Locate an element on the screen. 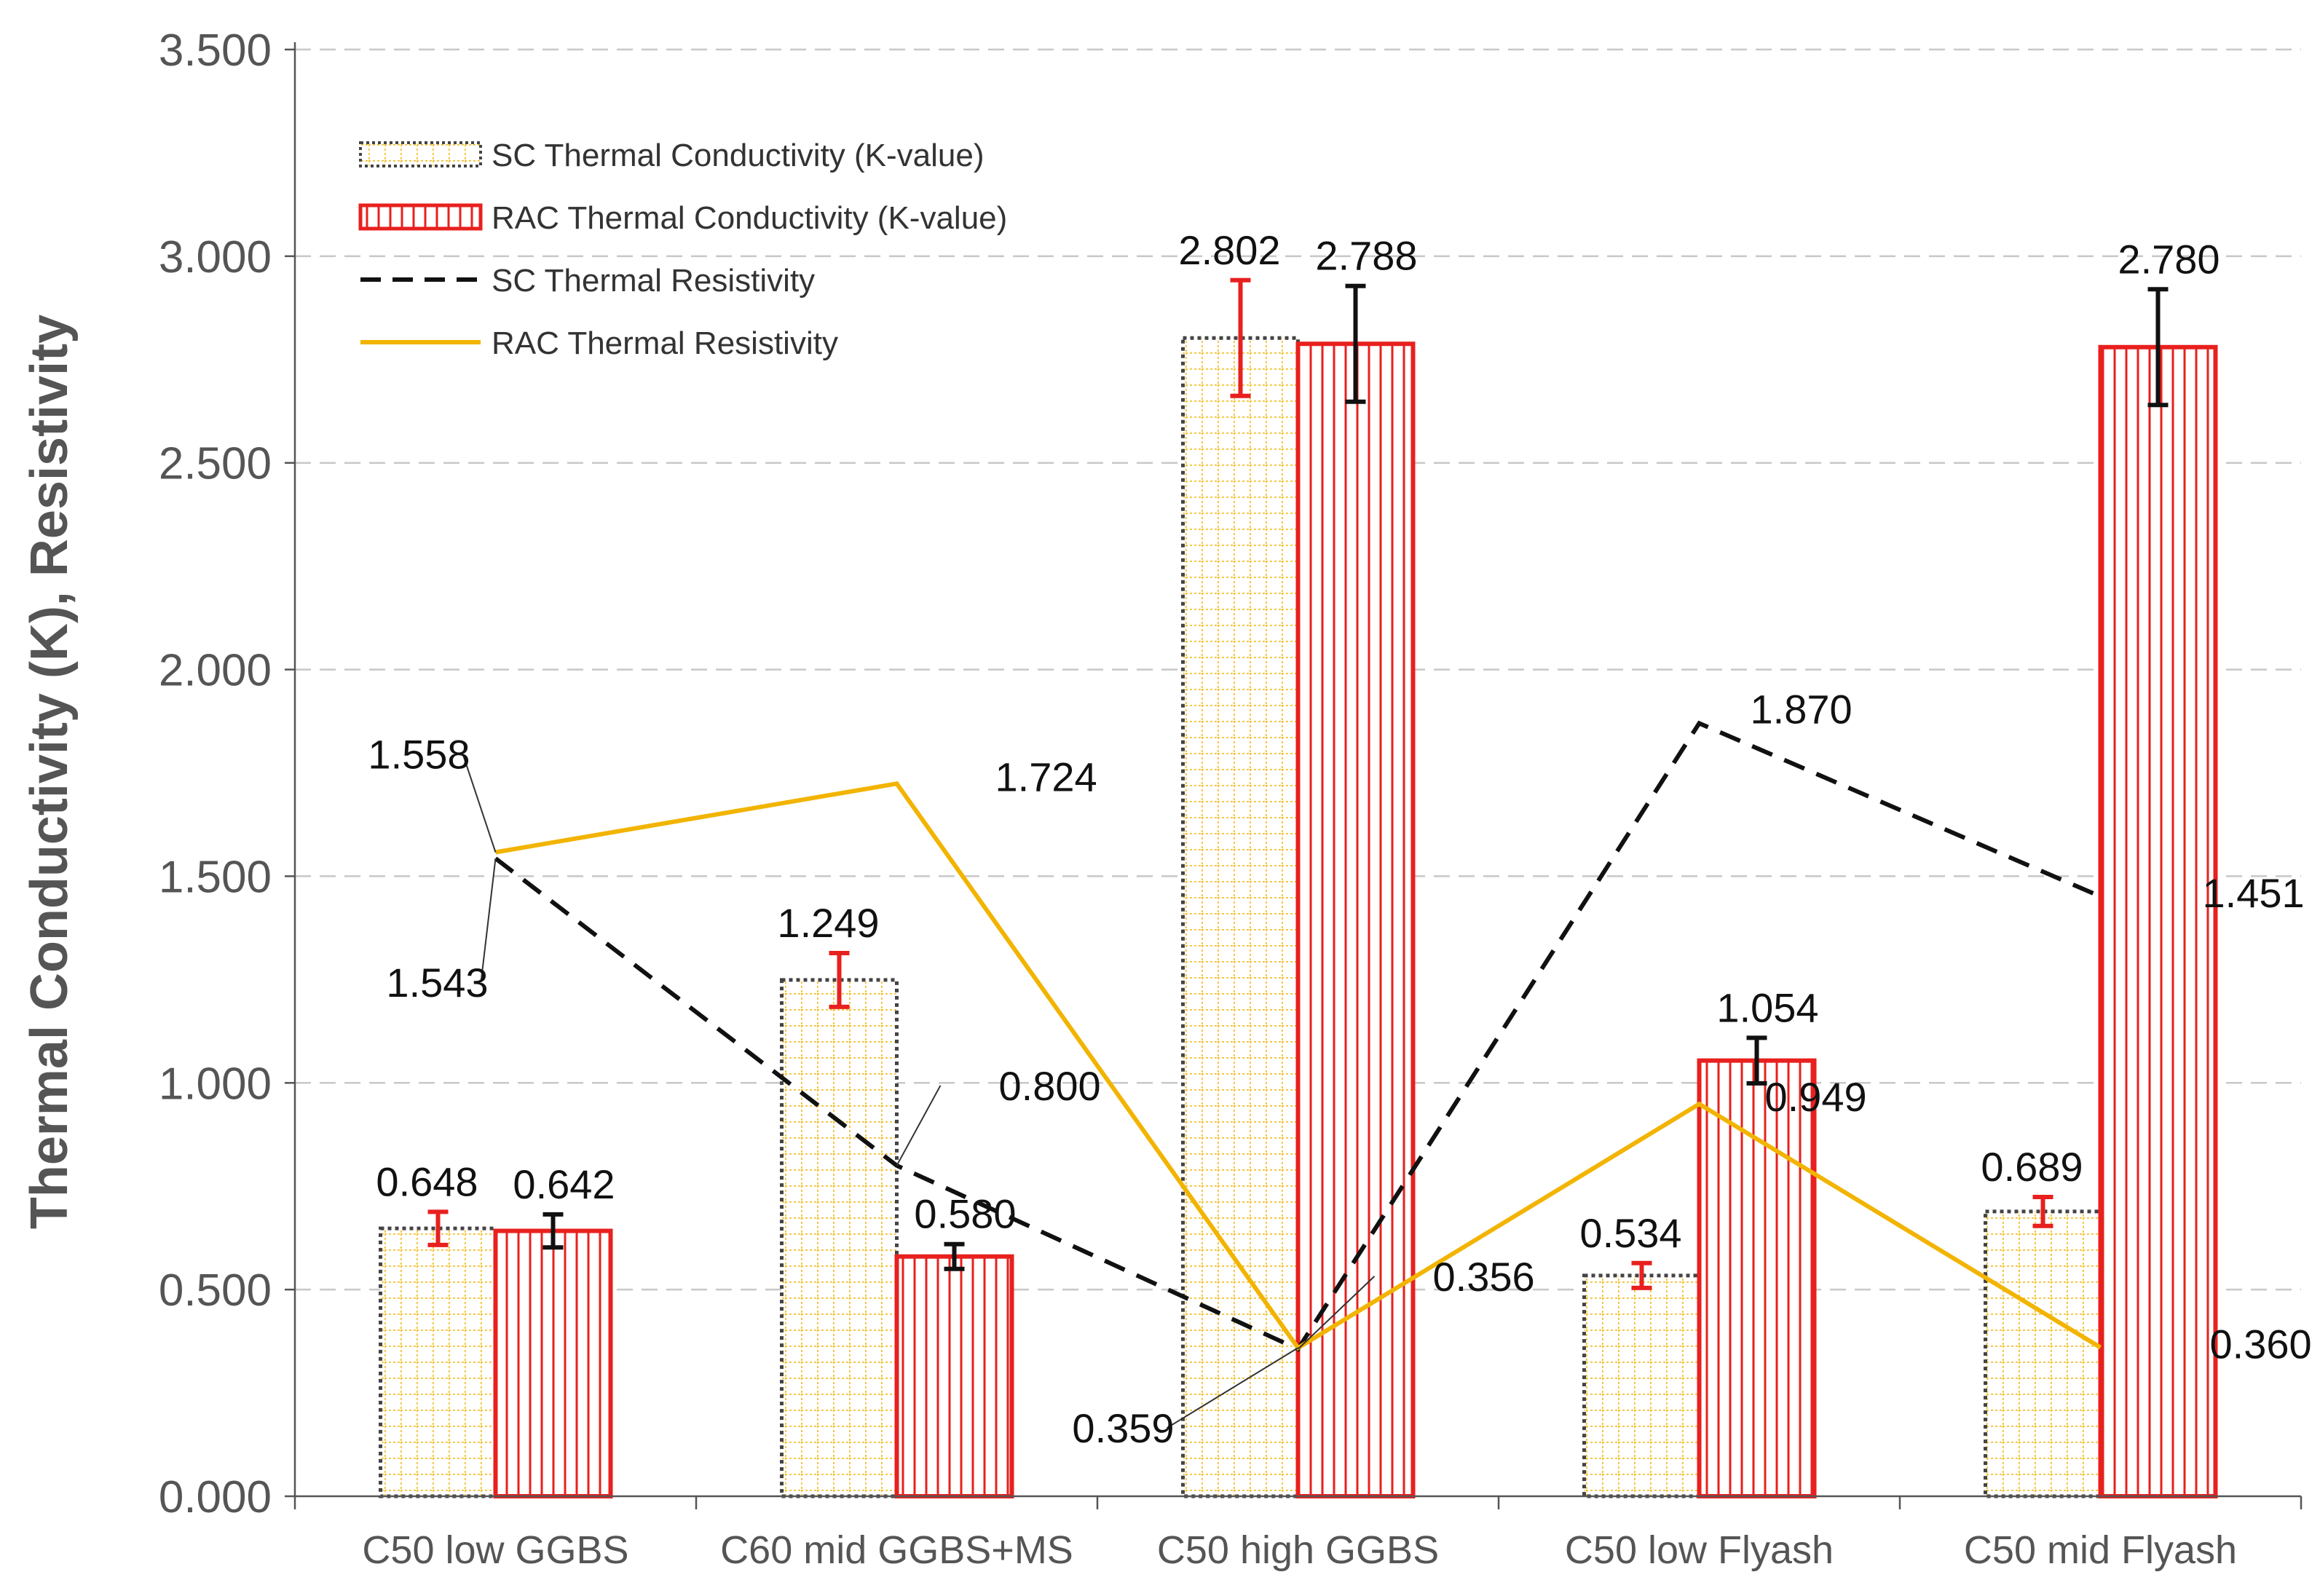 The image size is (2320, 1596). sc-conductivity-label: 2.802 is located at coordinates (1229, 250).